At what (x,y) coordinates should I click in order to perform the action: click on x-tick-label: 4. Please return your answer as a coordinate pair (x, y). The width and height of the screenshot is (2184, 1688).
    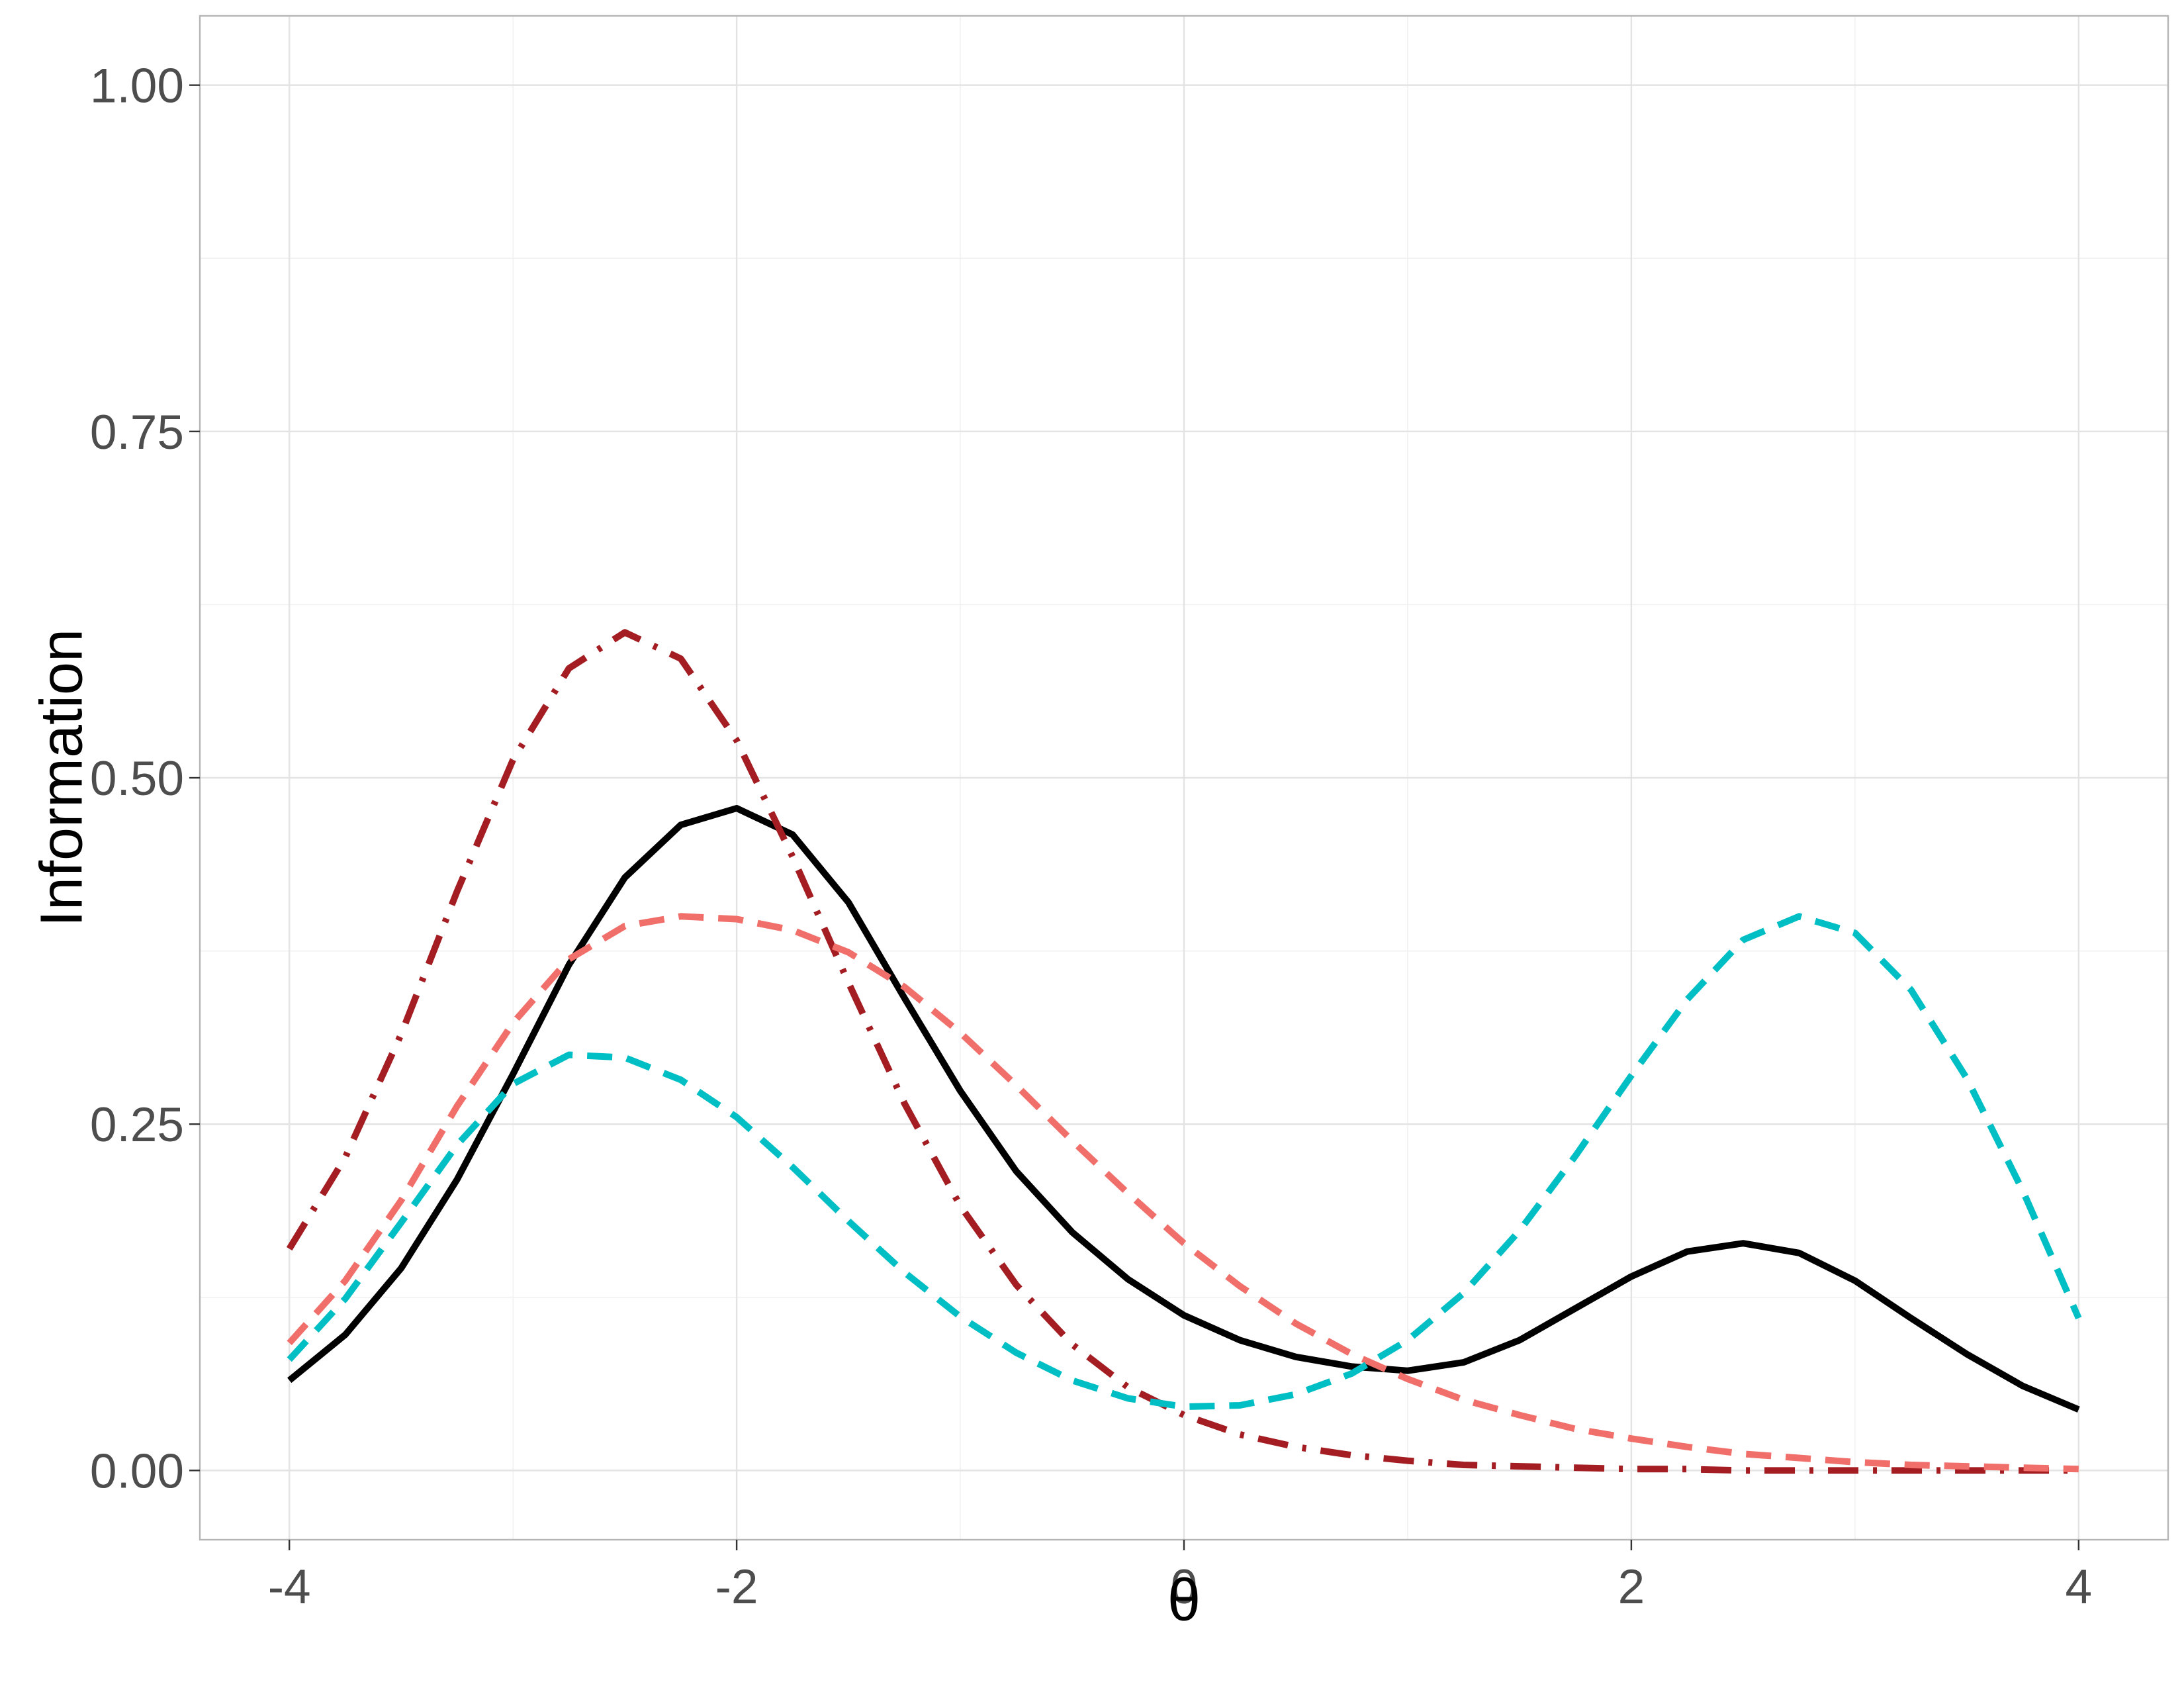
    Looking at the image, I should click on (2079, 1587).